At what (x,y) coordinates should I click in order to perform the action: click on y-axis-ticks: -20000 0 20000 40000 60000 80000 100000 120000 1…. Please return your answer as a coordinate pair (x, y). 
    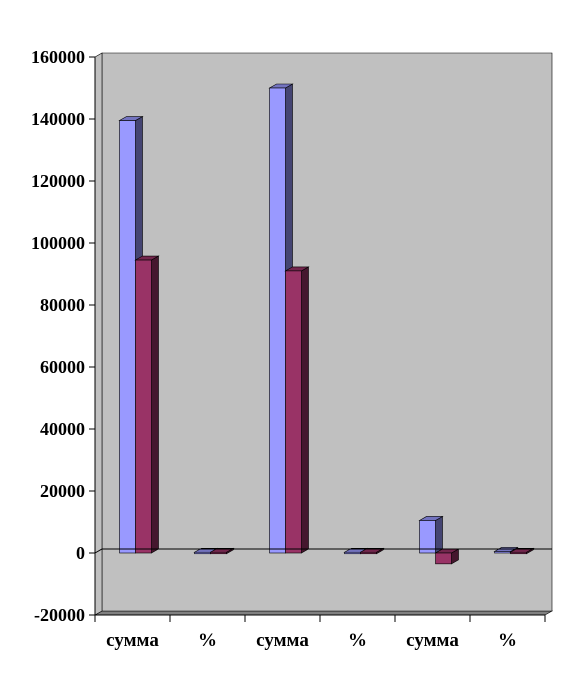
    Looking at the image, I should click on (63, 336).